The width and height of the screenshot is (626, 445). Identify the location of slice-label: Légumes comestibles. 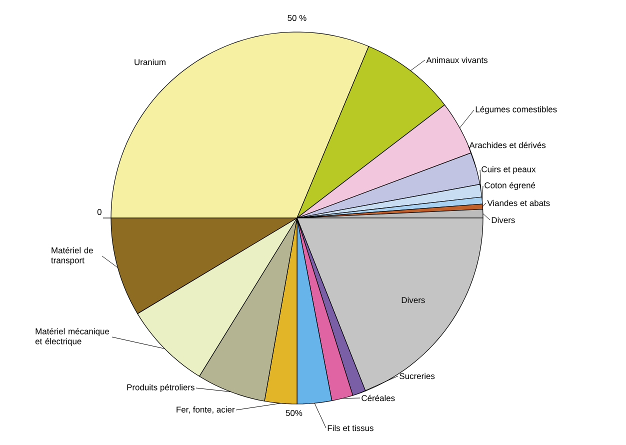
(516, 110).